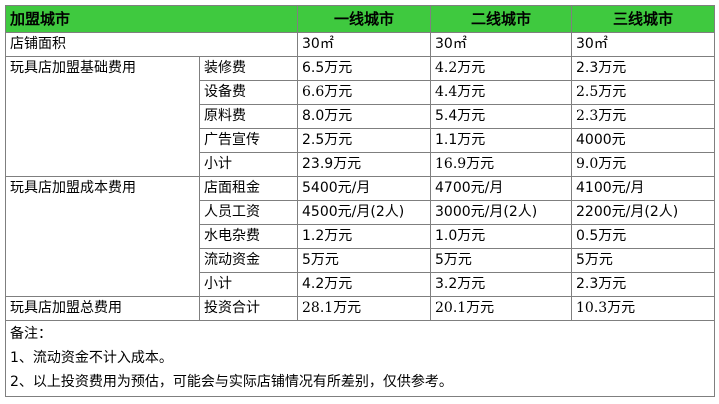  Describe the element at coordinates (248, 212) in the screenshot. I see `item-label: 人员工资` at that location.